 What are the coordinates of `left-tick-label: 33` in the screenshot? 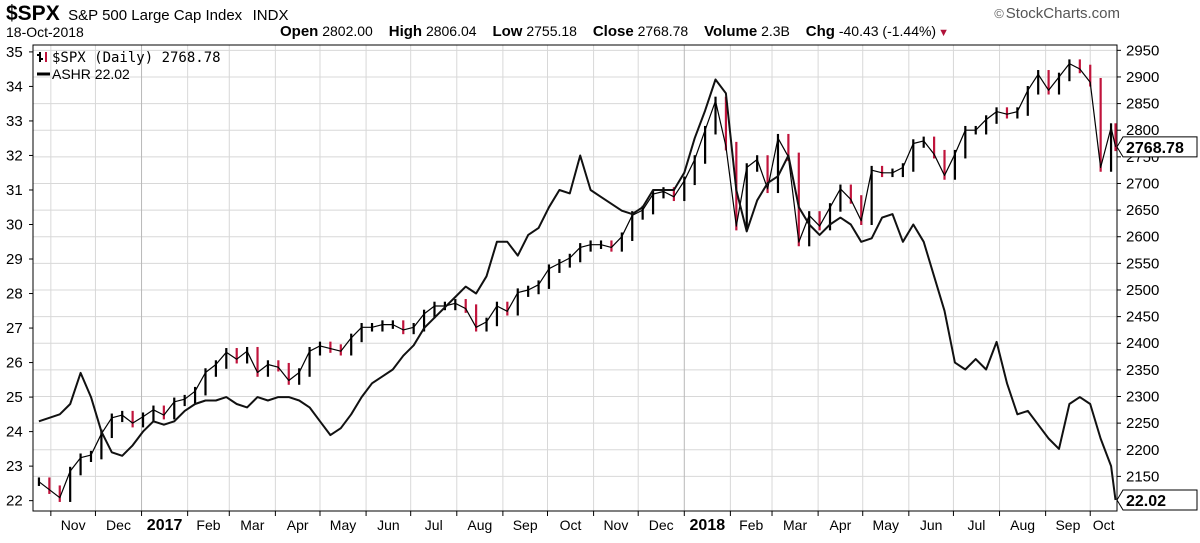 It's located at (14, 121).